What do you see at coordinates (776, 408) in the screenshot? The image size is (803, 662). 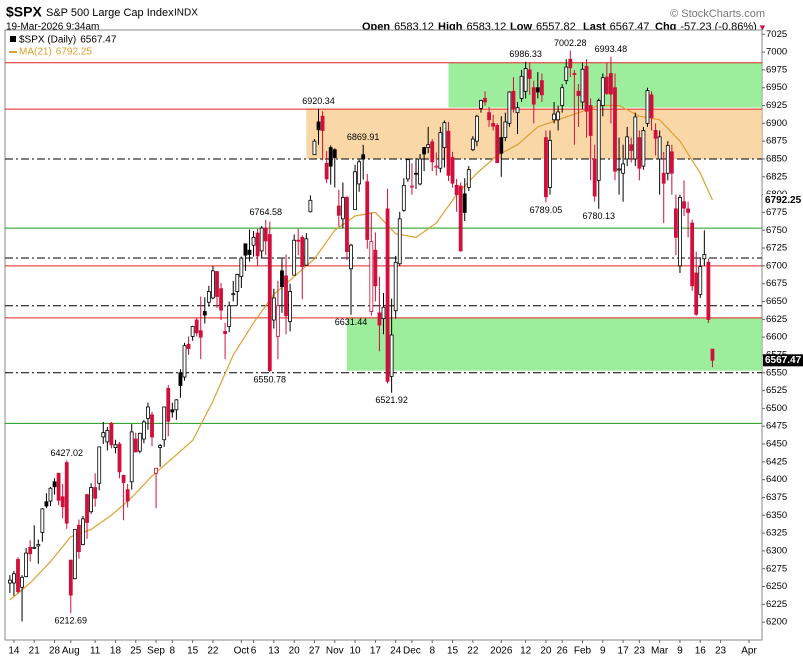 I see `y-tick-label: 6500` at bounding box center [776, 408].